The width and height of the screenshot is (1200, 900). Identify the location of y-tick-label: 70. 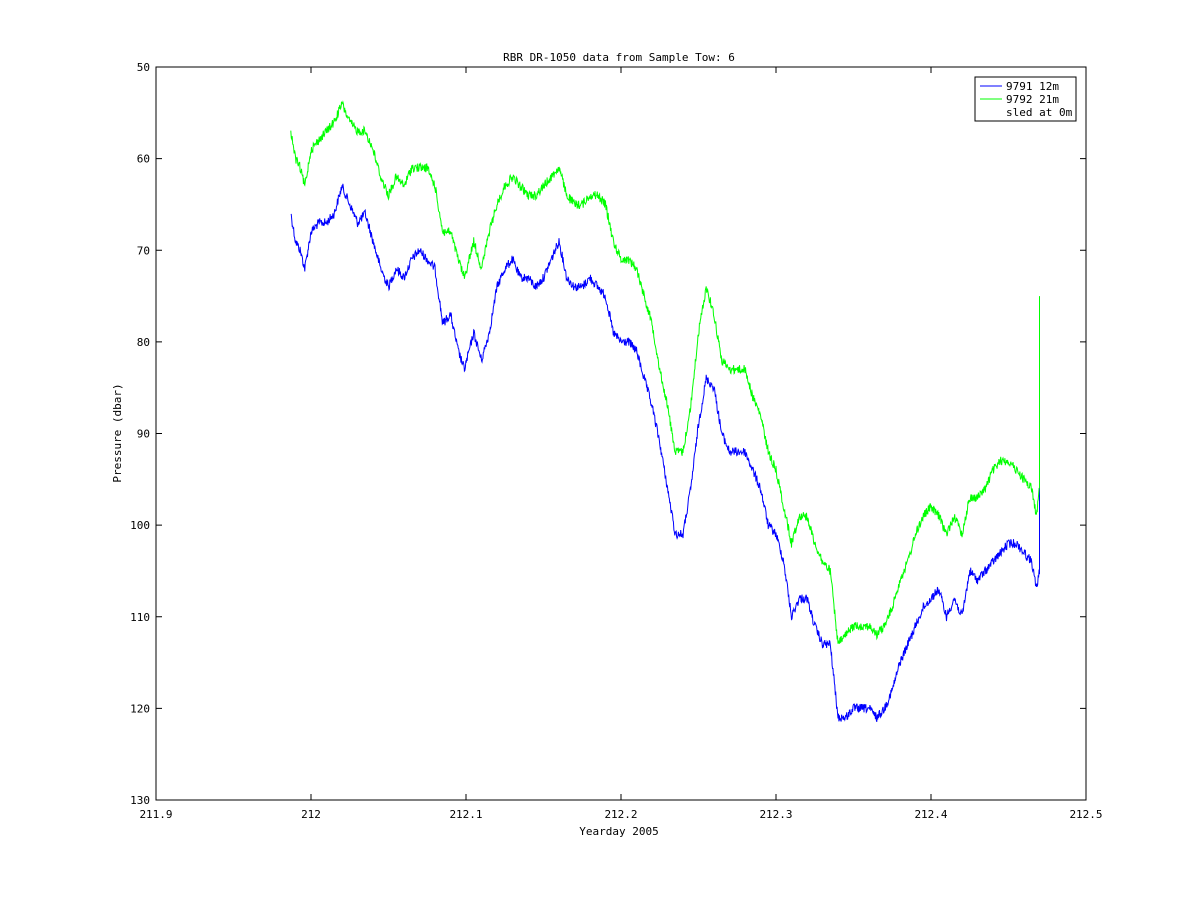
(143, 250).